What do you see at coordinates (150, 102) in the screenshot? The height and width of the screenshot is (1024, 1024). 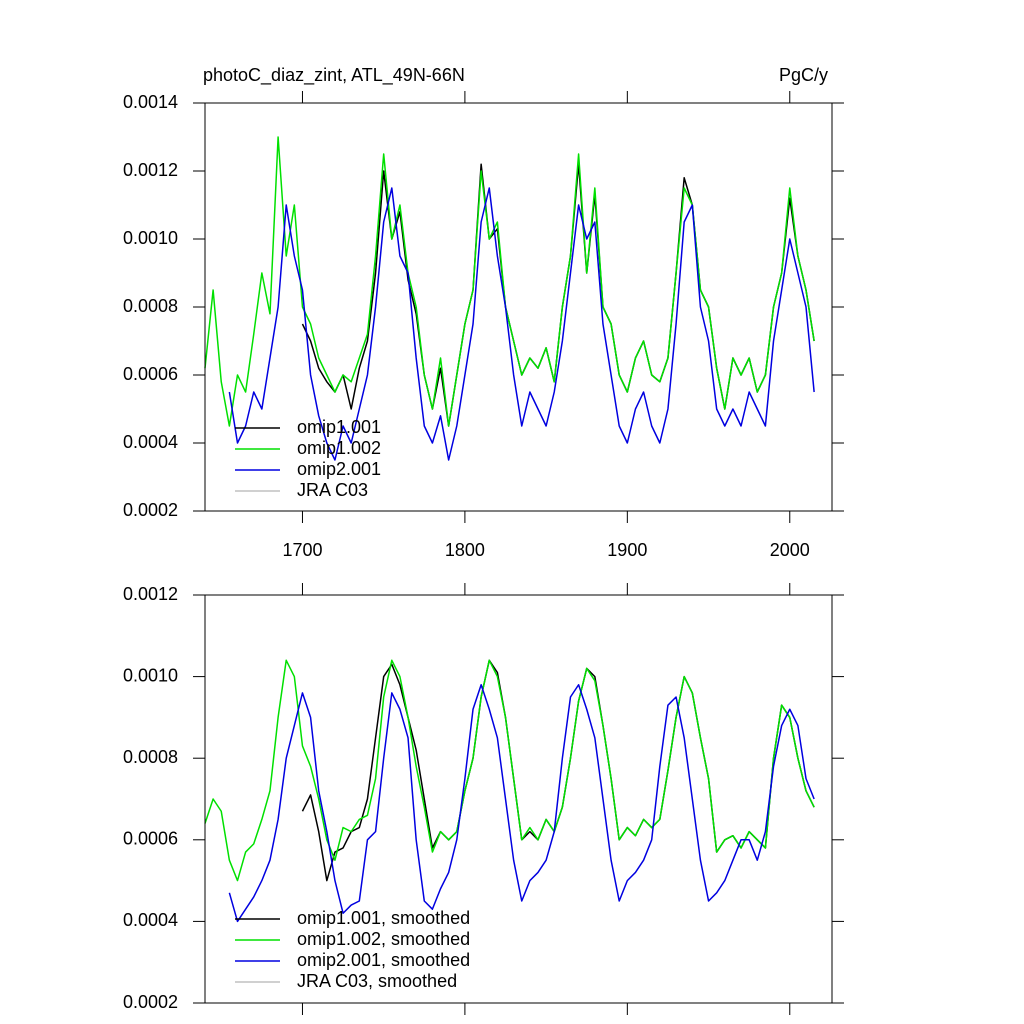 I see `y-tick-label: 0.0014` at bounding box center [150, 102].